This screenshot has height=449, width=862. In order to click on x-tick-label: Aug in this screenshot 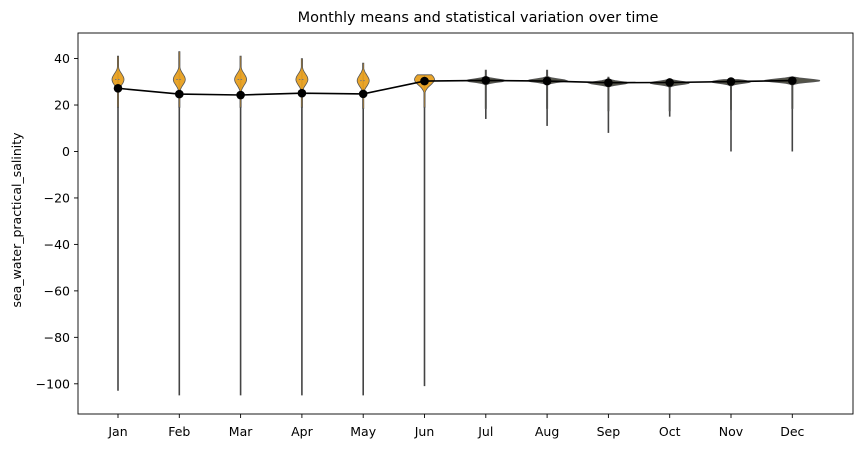, I will do `click(547, 431)`.